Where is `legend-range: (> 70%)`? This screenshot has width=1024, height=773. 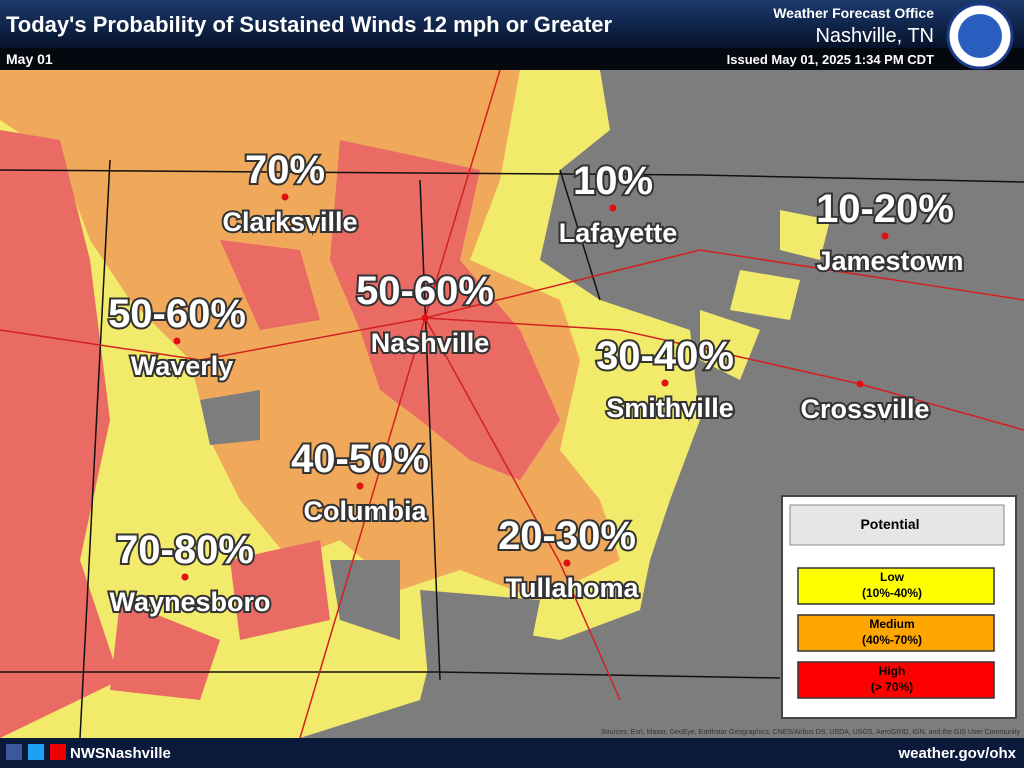
legend-range: (> 70%) is located at coordinates (892, 687).